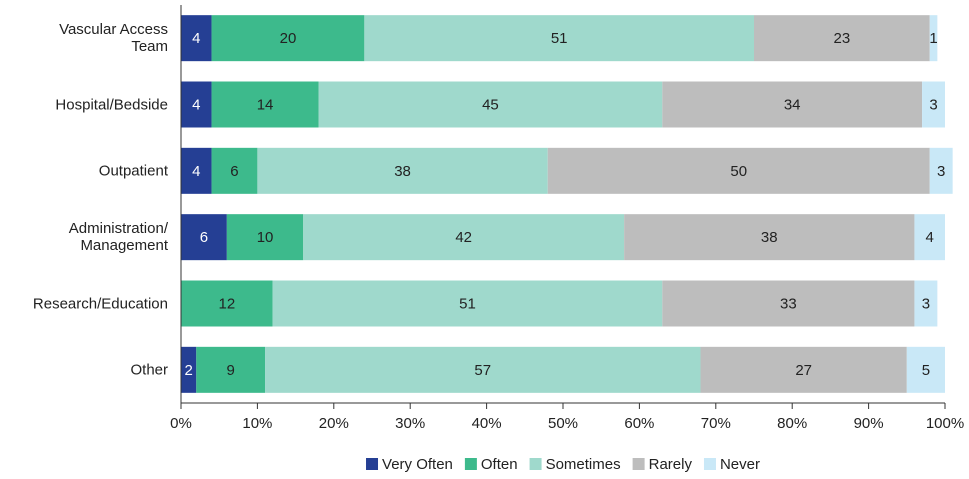 The image size is (969, 479). I want to click on data-label: 12, so click(226, 303).